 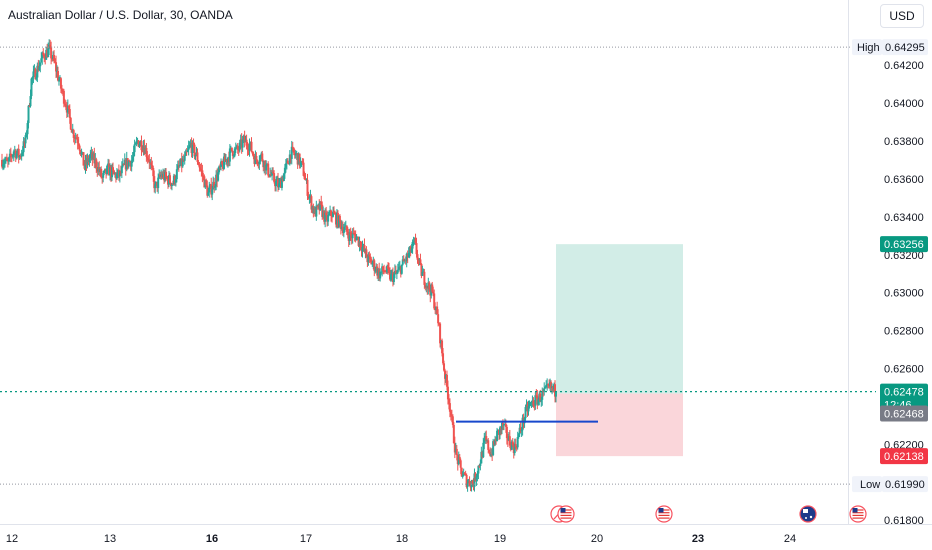 I want to click on position-zones, so click(x=619, y=350).